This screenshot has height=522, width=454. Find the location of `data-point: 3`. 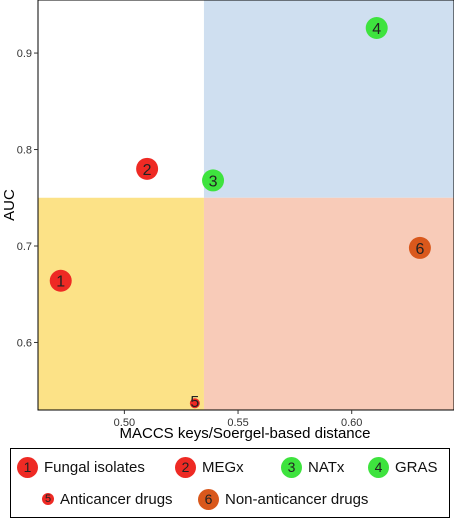

data-point: 3 is located at coordinates (213, 180).